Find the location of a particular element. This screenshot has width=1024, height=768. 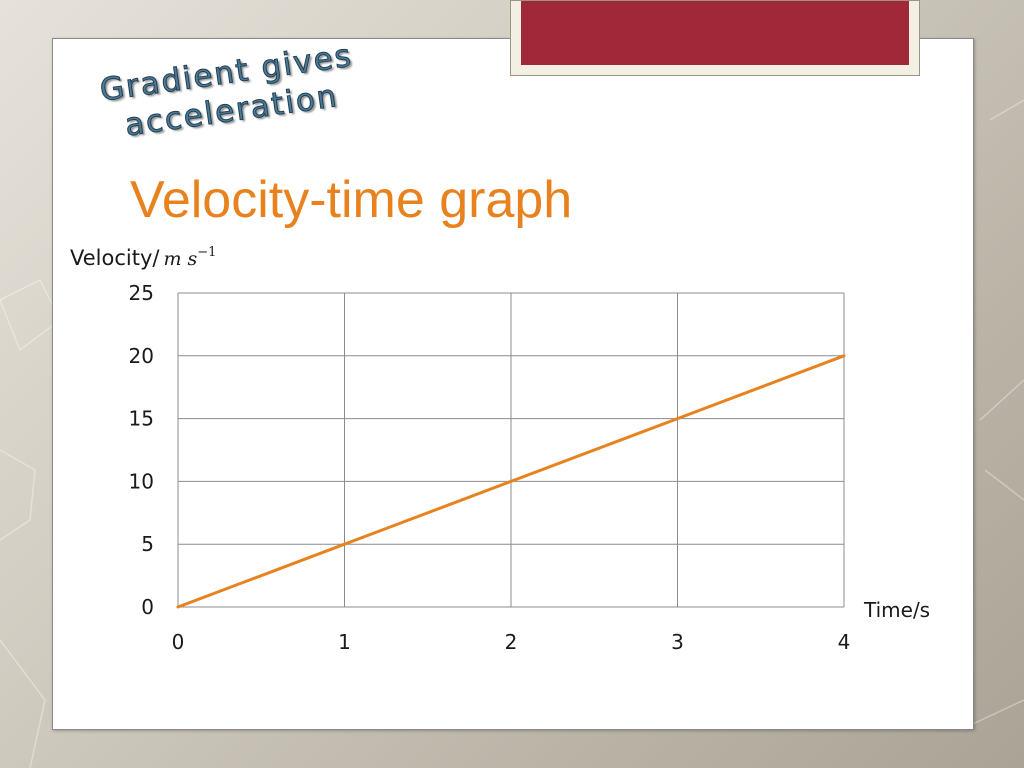

x-tick-label-1: 1 is located at coordinates (344, 642).